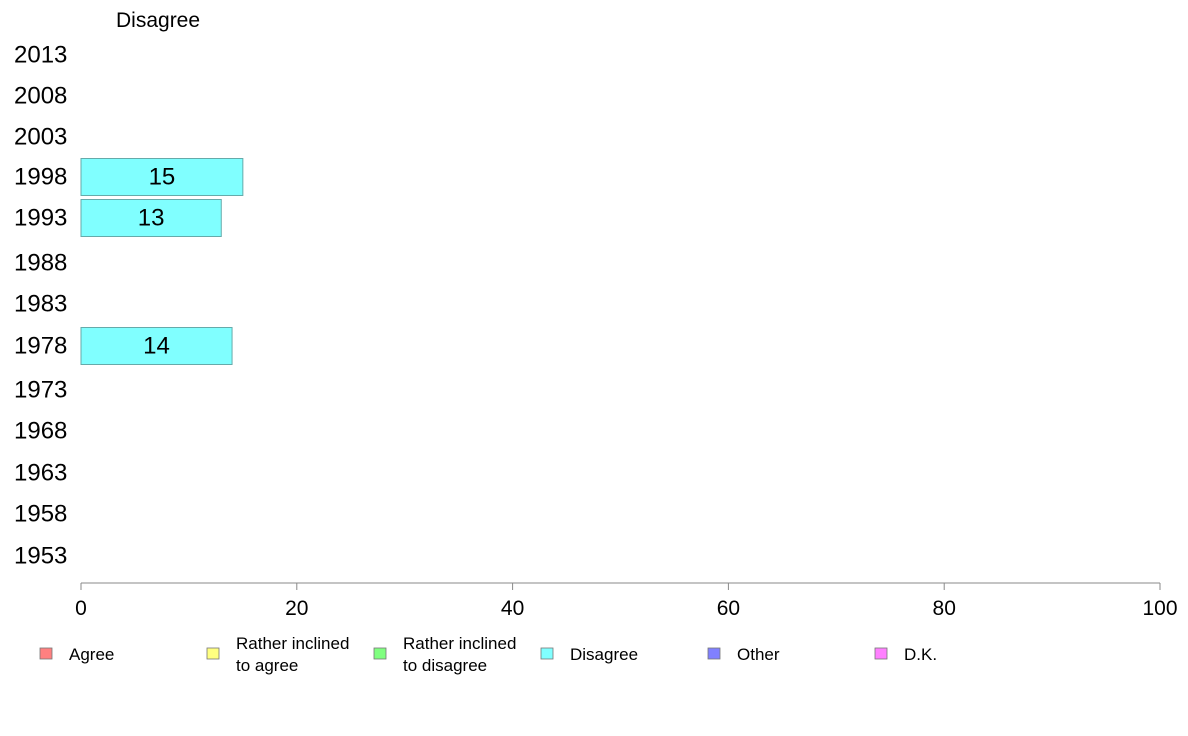 The width and height of the screenshot is (1188, 736). What do you see at coordinates (40, 177) in the screenshot?
I see `y-tick-label: 1998` at bounding box center [40, 177].